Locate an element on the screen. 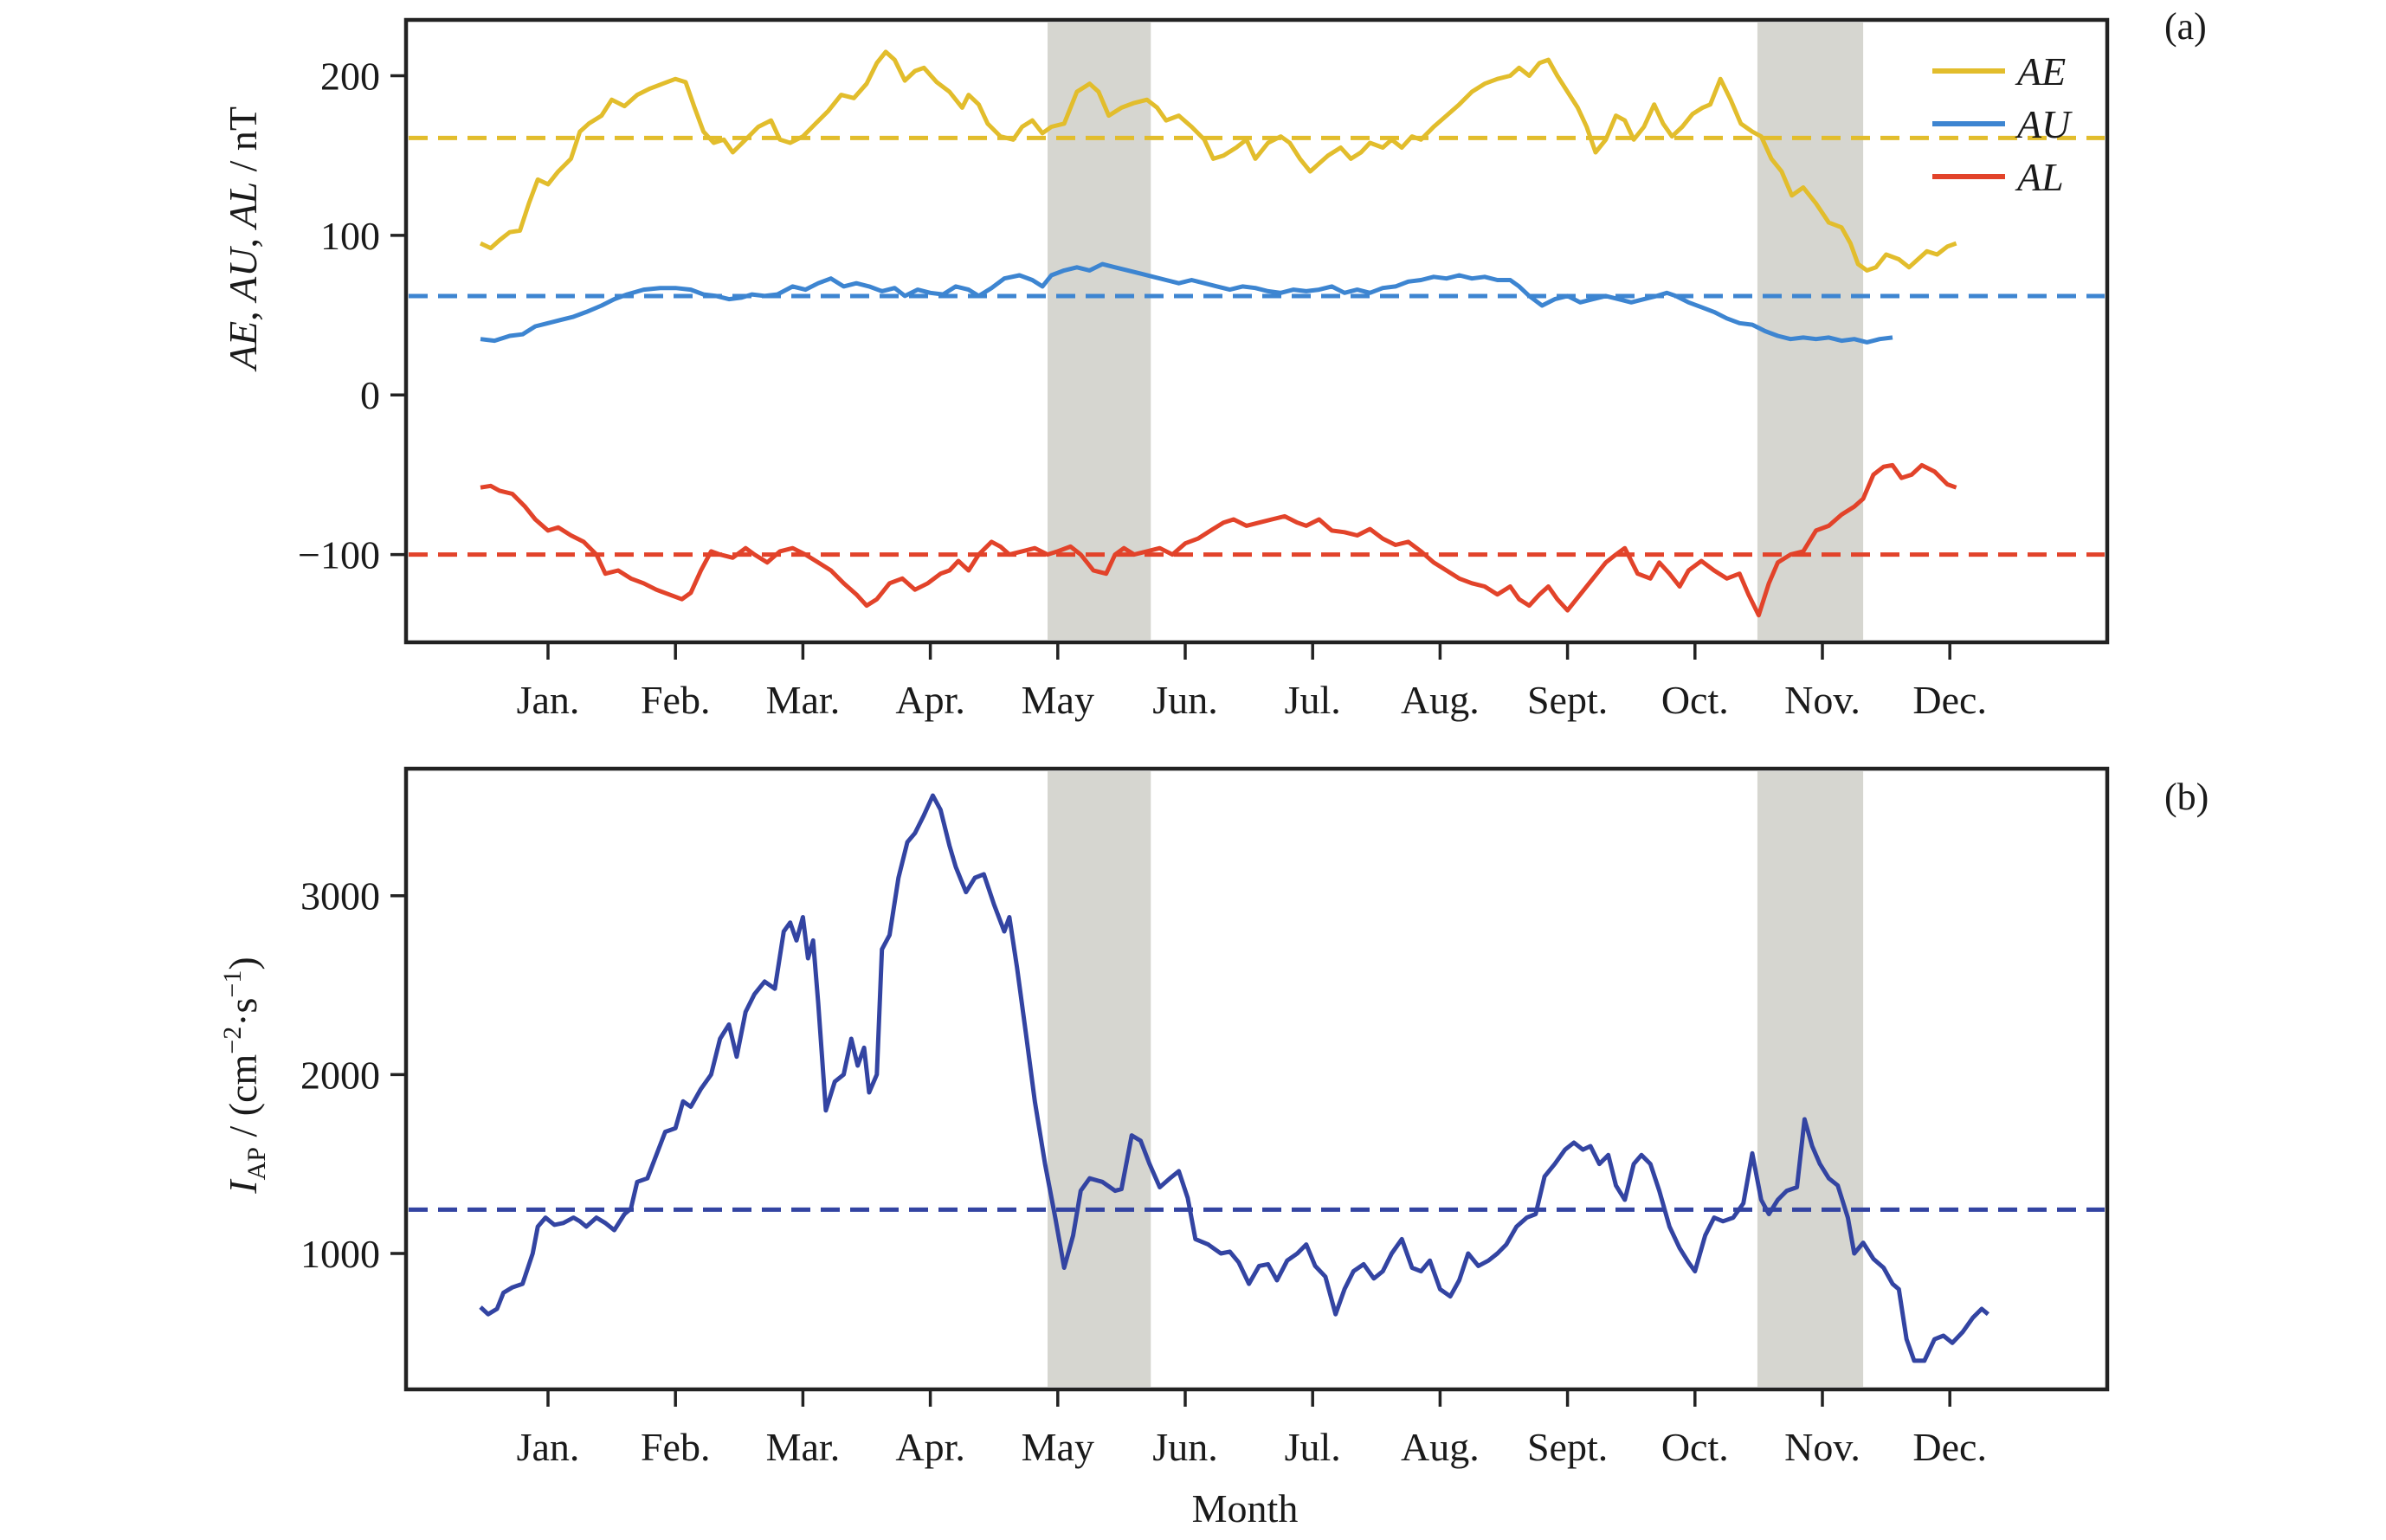 This screenshot has width=2386, height=1540. ylabel-part: AL is located at coordinates (243, 206).